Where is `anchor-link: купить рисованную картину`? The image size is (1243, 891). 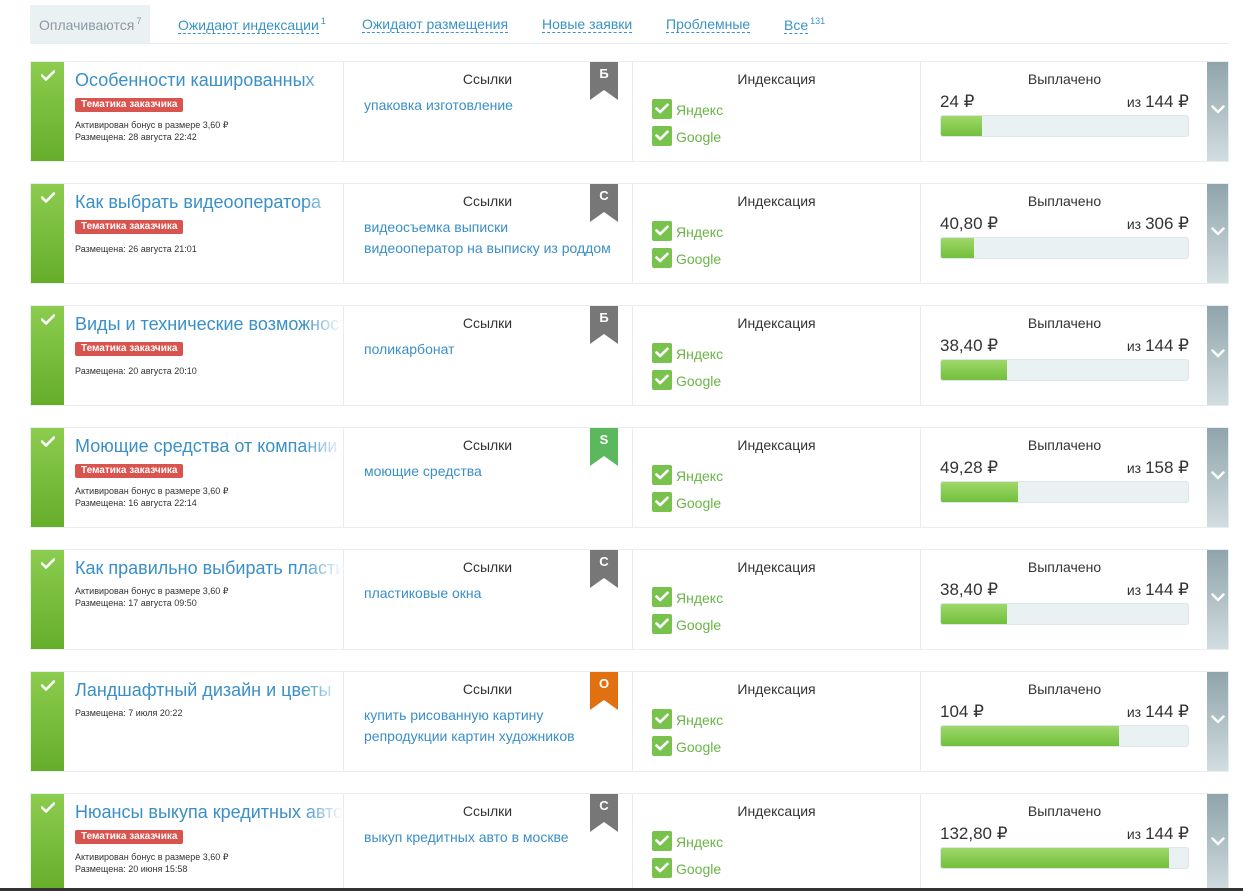 anchor-link: купить рисованную картину is located at coordinates (454, 715).